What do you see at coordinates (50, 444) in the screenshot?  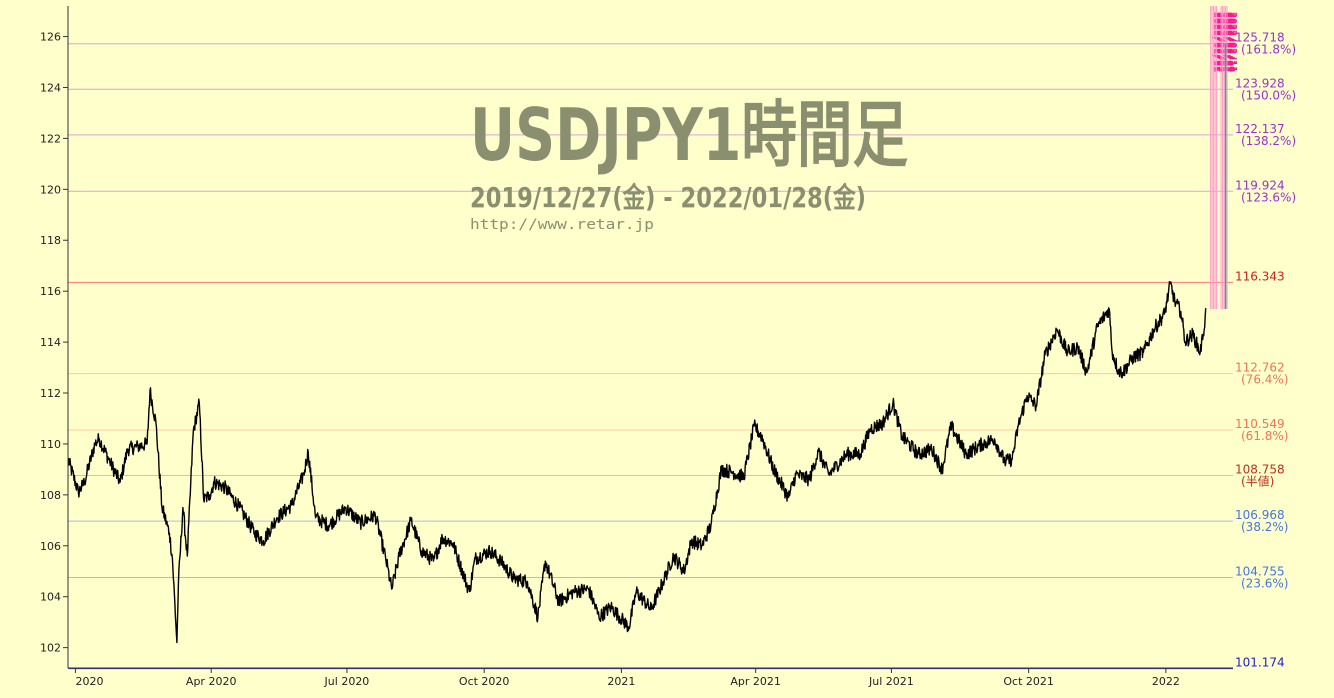 I see `y-tick-label-4: 110` at bounding box center [50, 444].